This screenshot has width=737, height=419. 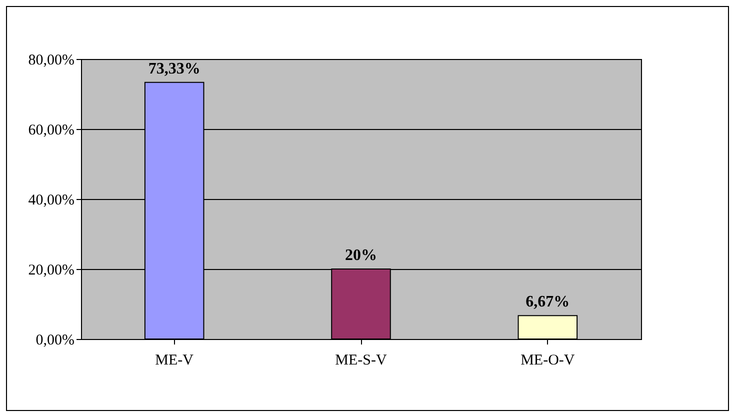 I want to click on data-label: 20%, so click(x=361, y=255).